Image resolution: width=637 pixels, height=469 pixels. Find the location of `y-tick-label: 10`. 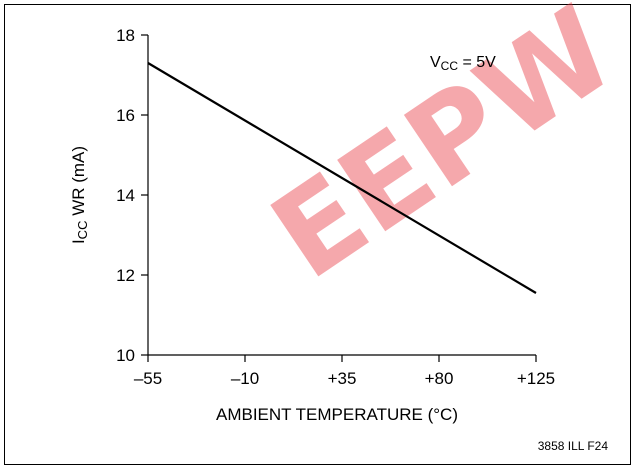

y-tick-label: 10 is located at coordinates (125, 355).